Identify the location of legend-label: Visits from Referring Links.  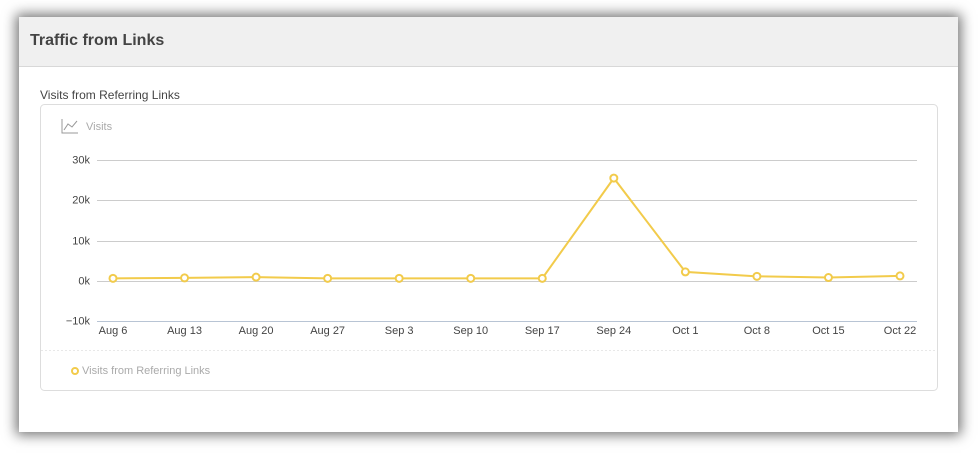
(146, 371).